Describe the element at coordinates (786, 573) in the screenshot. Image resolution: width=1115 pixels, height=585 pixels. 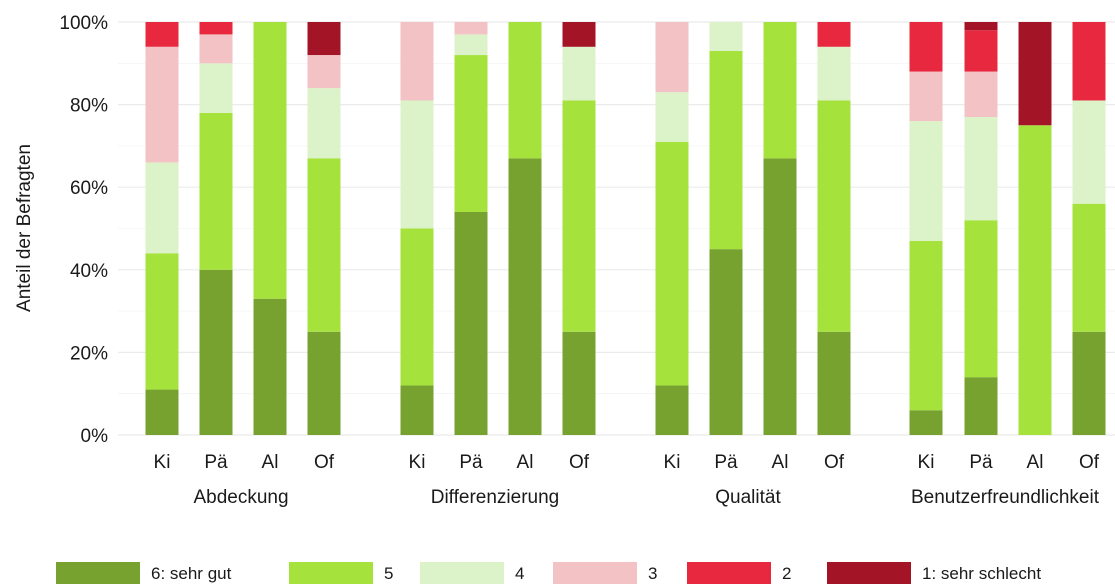
I see `legend-label: 2` at that location.